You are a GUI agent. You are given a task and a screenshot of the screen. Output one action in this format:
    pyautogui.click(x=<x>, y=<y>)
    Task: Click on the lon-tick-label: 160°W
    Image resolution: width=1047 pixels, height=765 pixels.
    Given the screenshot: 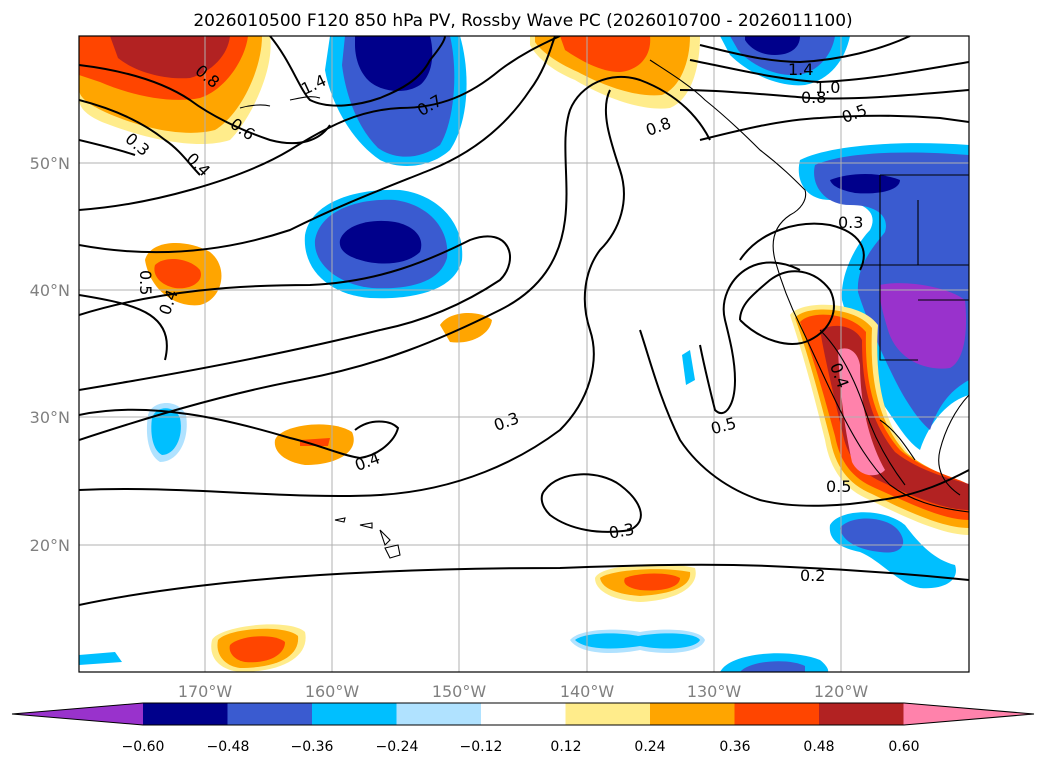 What is the action you would take?
    pyautogui.click(x=332, y=691)
    